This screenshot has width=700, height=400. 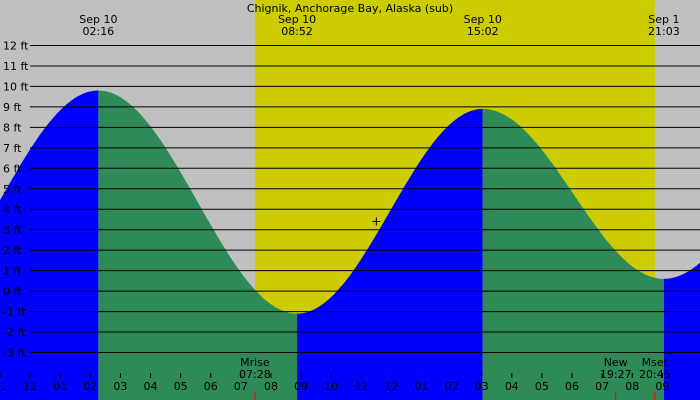 What do you see at coordinates (331, 386) in the screenshot?
I see `hour-tick-label: 10` at bounding box center [331, 386].